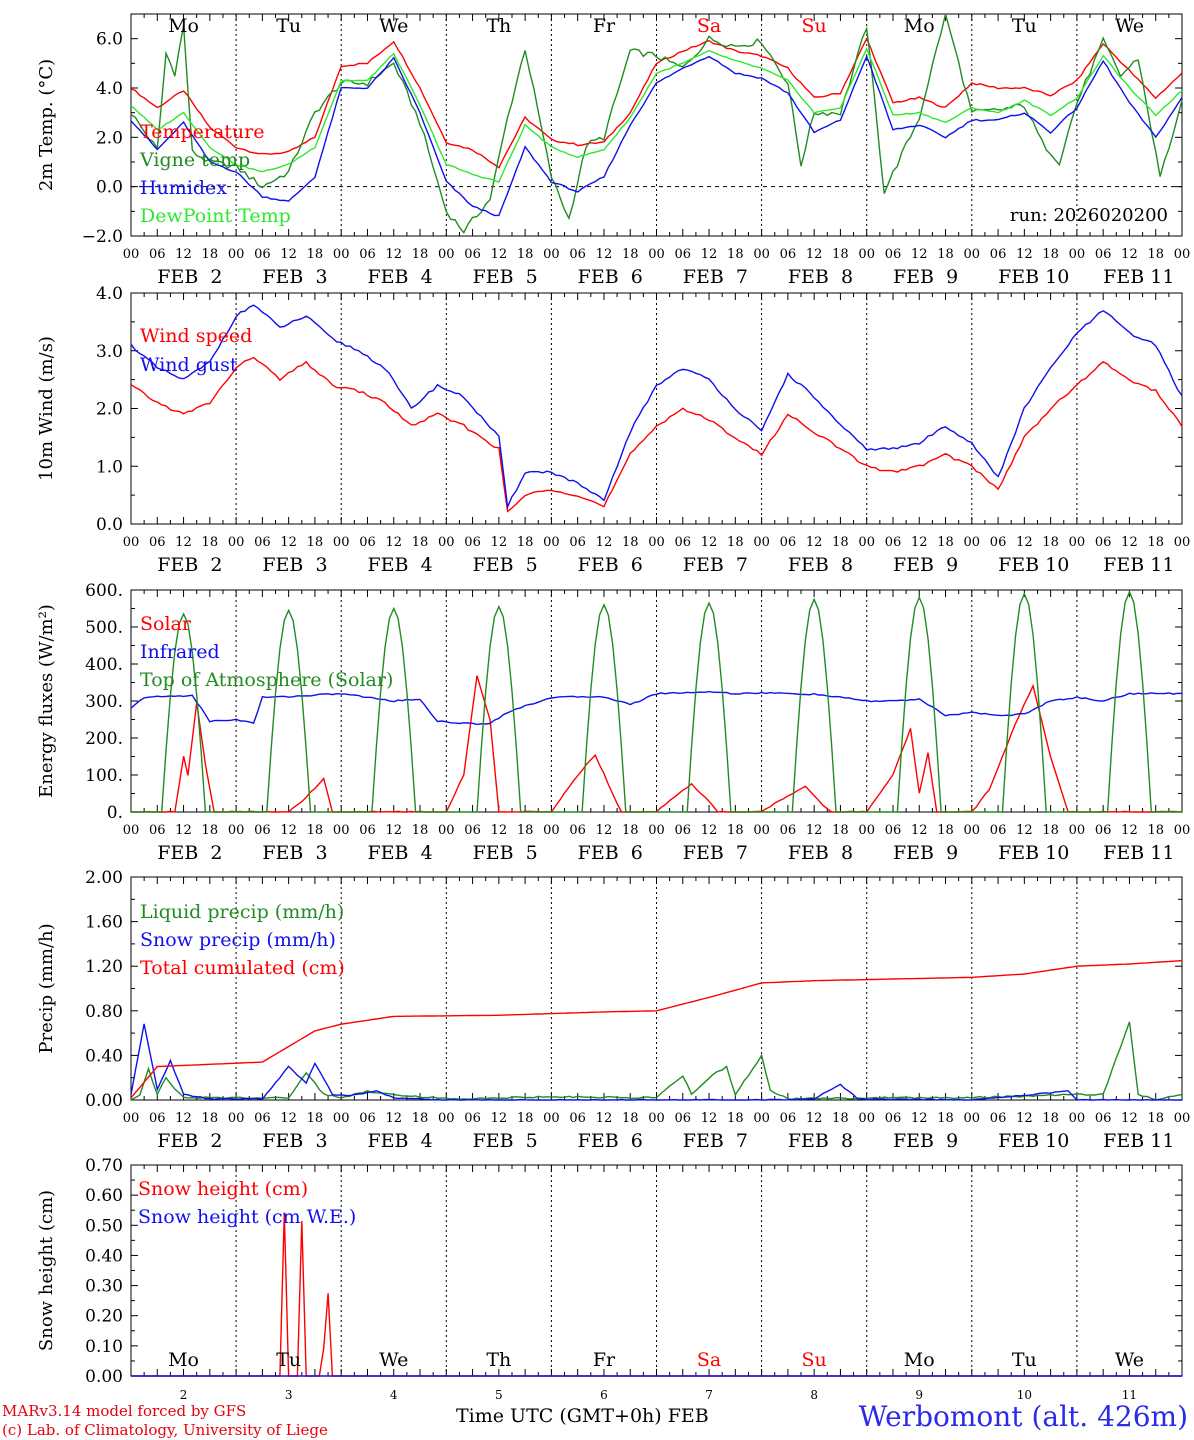 The width and height of the screenshot is (1194, 1440). Describe the element at coordinates (46, 408) in the screenshot. I see `y-axis-label: 10m Wind (m/s)` at that location.